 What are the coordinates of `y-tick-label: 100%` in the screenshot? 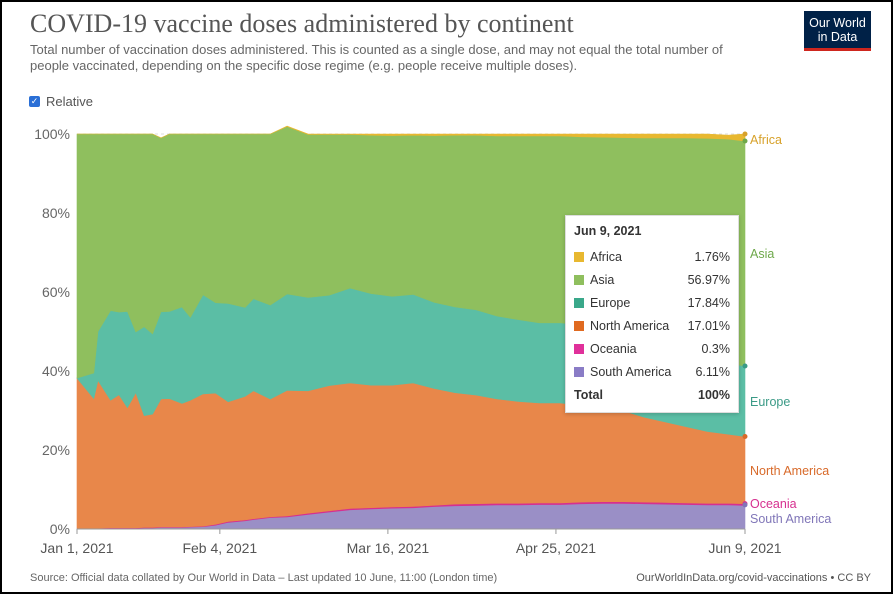 It's located at (52, 134).